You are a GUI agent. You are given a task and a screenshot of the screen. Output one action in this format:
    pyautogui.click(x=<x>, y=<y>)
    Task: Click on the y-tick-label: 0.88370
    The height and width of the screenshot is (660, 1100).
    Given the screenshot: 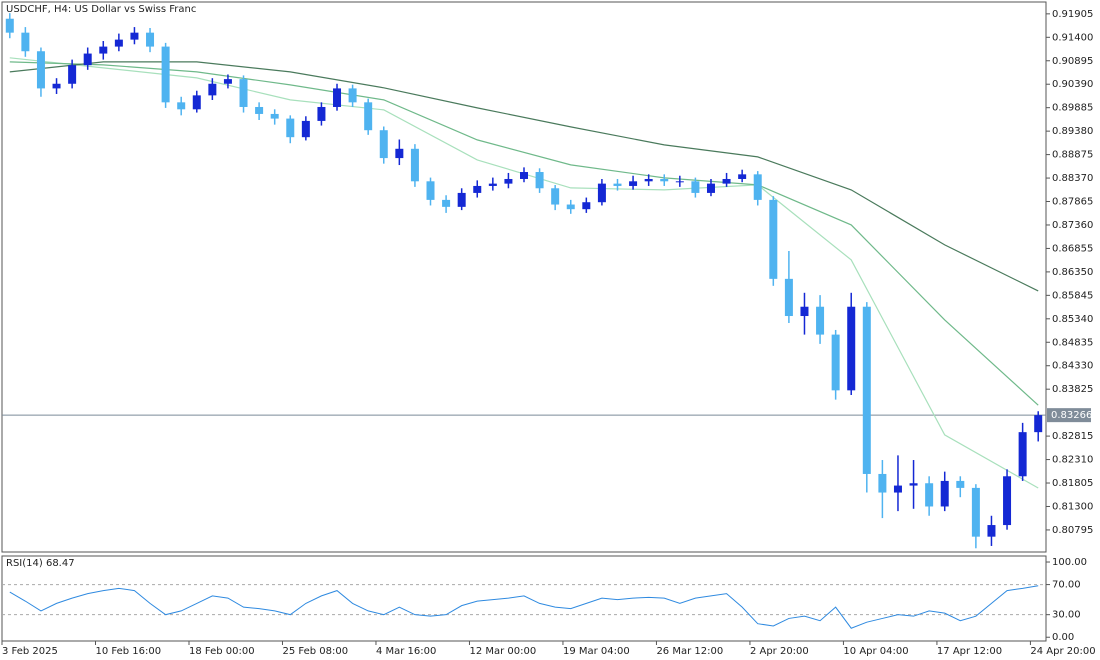 What is the action you would take?
    pyautogui.click(x=1072, y=178)
    